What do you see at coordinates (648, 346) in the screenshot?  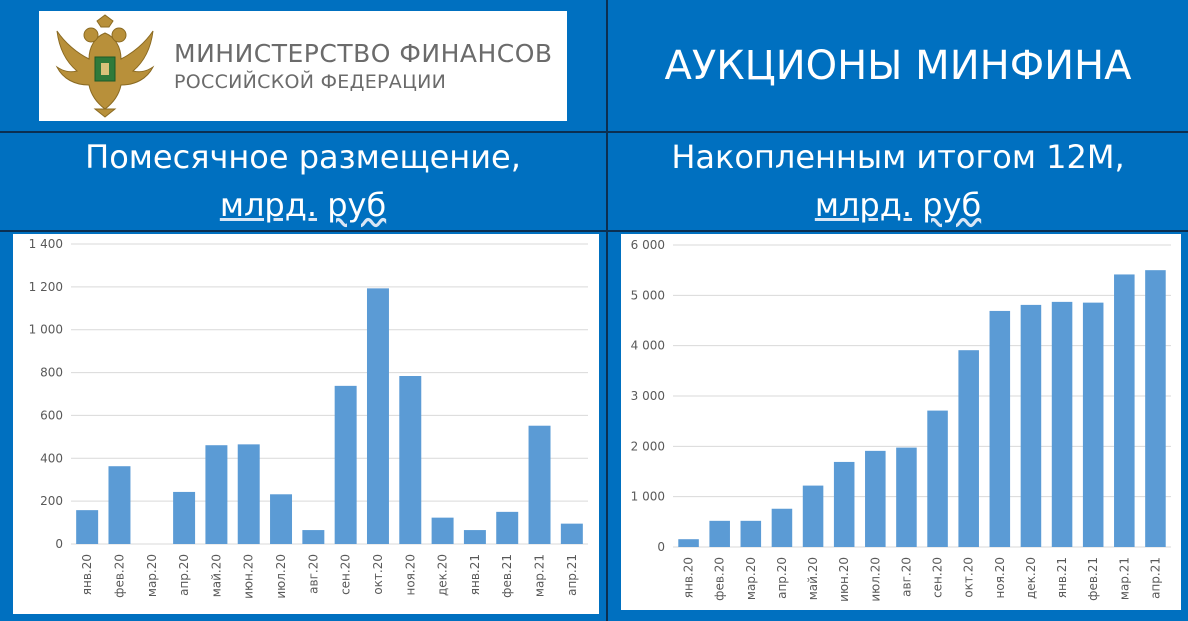 I see `y-tick-label: 4 000` at bounding box center [648, 346].